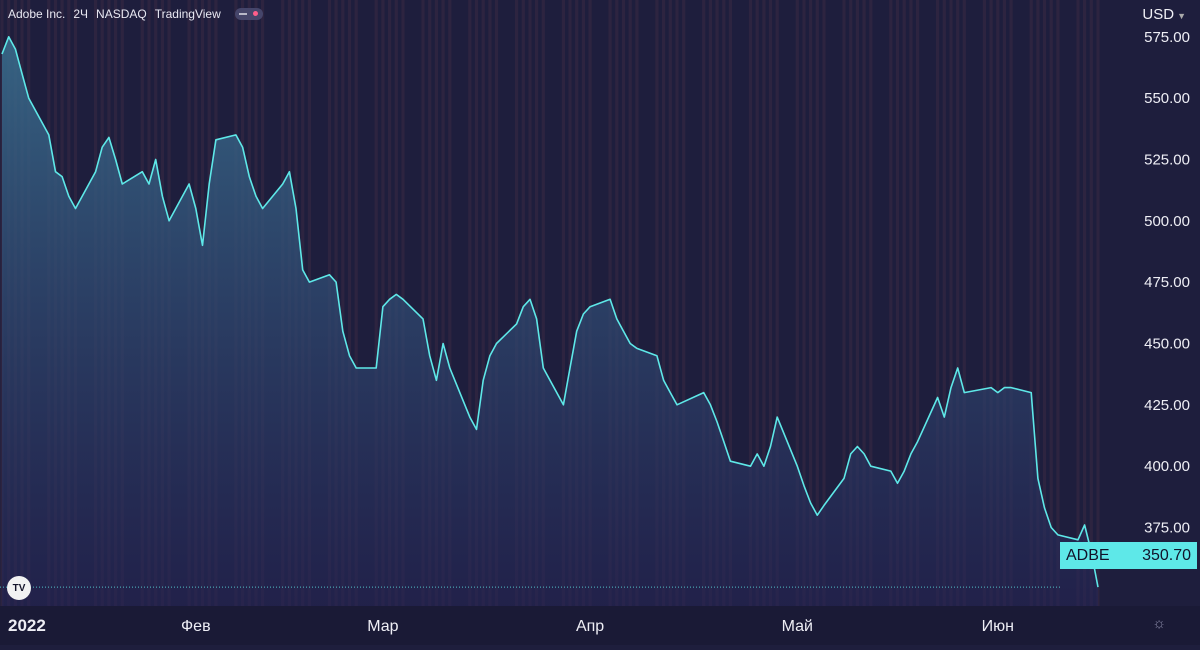 This screenshot has height=650, width=1200. Describe the element at coordinates (196, 626) in the screenshot. I see `x-tick-label: Фев` at that location.